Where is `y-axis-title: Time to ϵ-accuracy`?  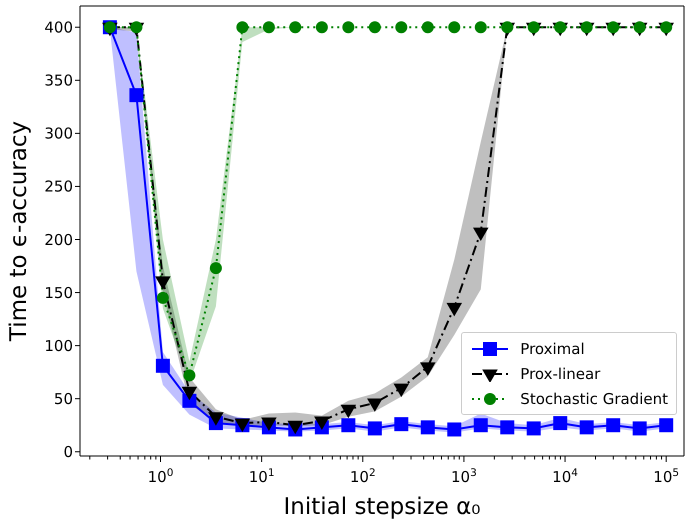
y-axis-title: Time to ϵ-accuracy is located at coordinates (19, 231).